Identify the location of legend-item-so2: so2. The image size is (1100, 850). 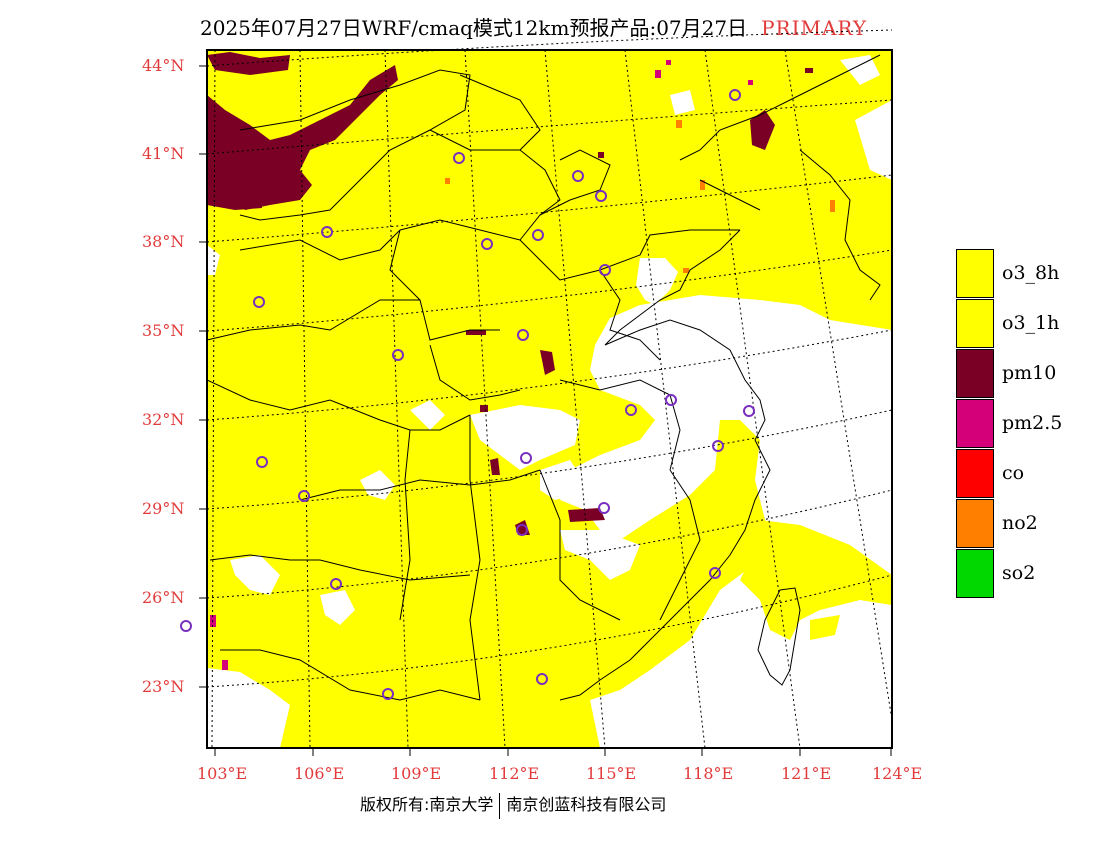
(1026, 574).